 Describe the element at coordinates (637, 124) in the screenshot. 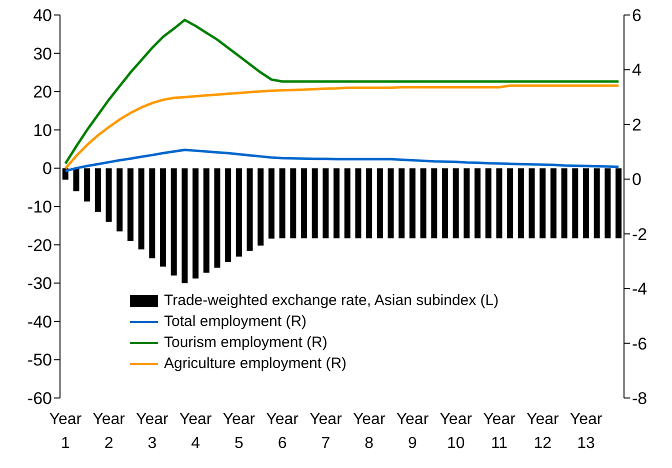

I see `y2-tick-label: 2` at that location.